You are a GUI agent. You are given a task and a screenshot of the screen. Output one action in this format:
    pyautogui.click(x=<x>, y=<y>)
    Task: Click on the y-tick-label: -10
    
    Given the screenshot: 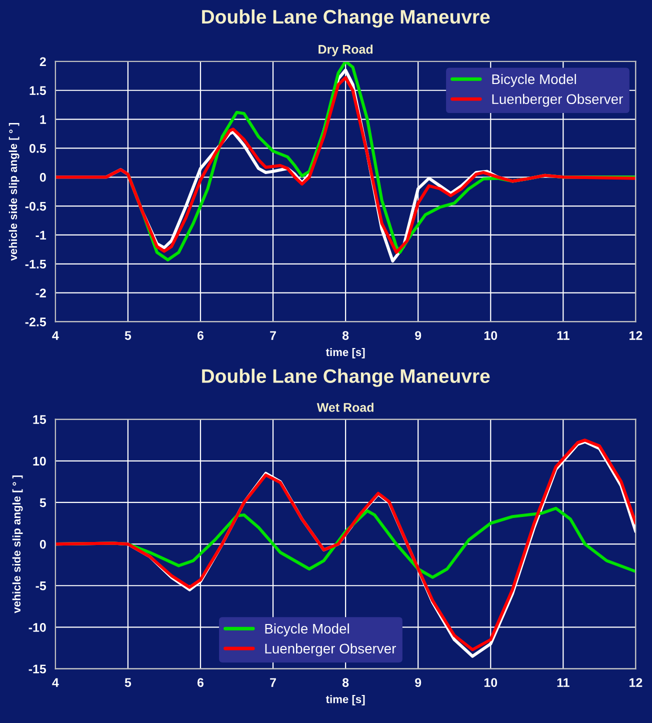 What is the action you would take?
    pyautogui.click(x=37, y=627)
    